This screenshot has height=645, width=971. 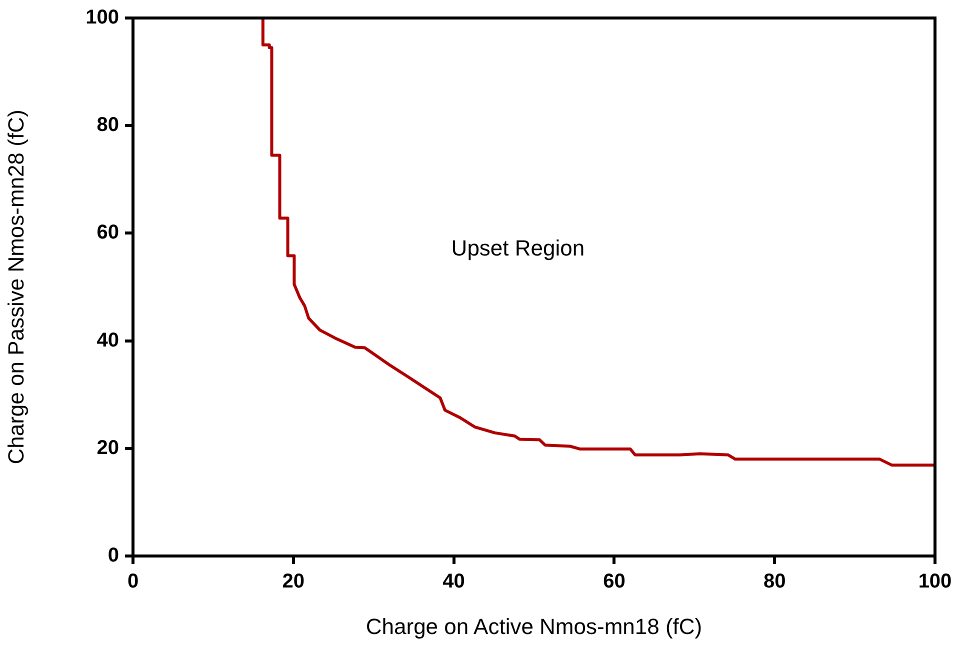 What do you see at coordinates (453, 581) in the screenshot?
I see `x-tick-label: 40` at bounding box center [453, 581].